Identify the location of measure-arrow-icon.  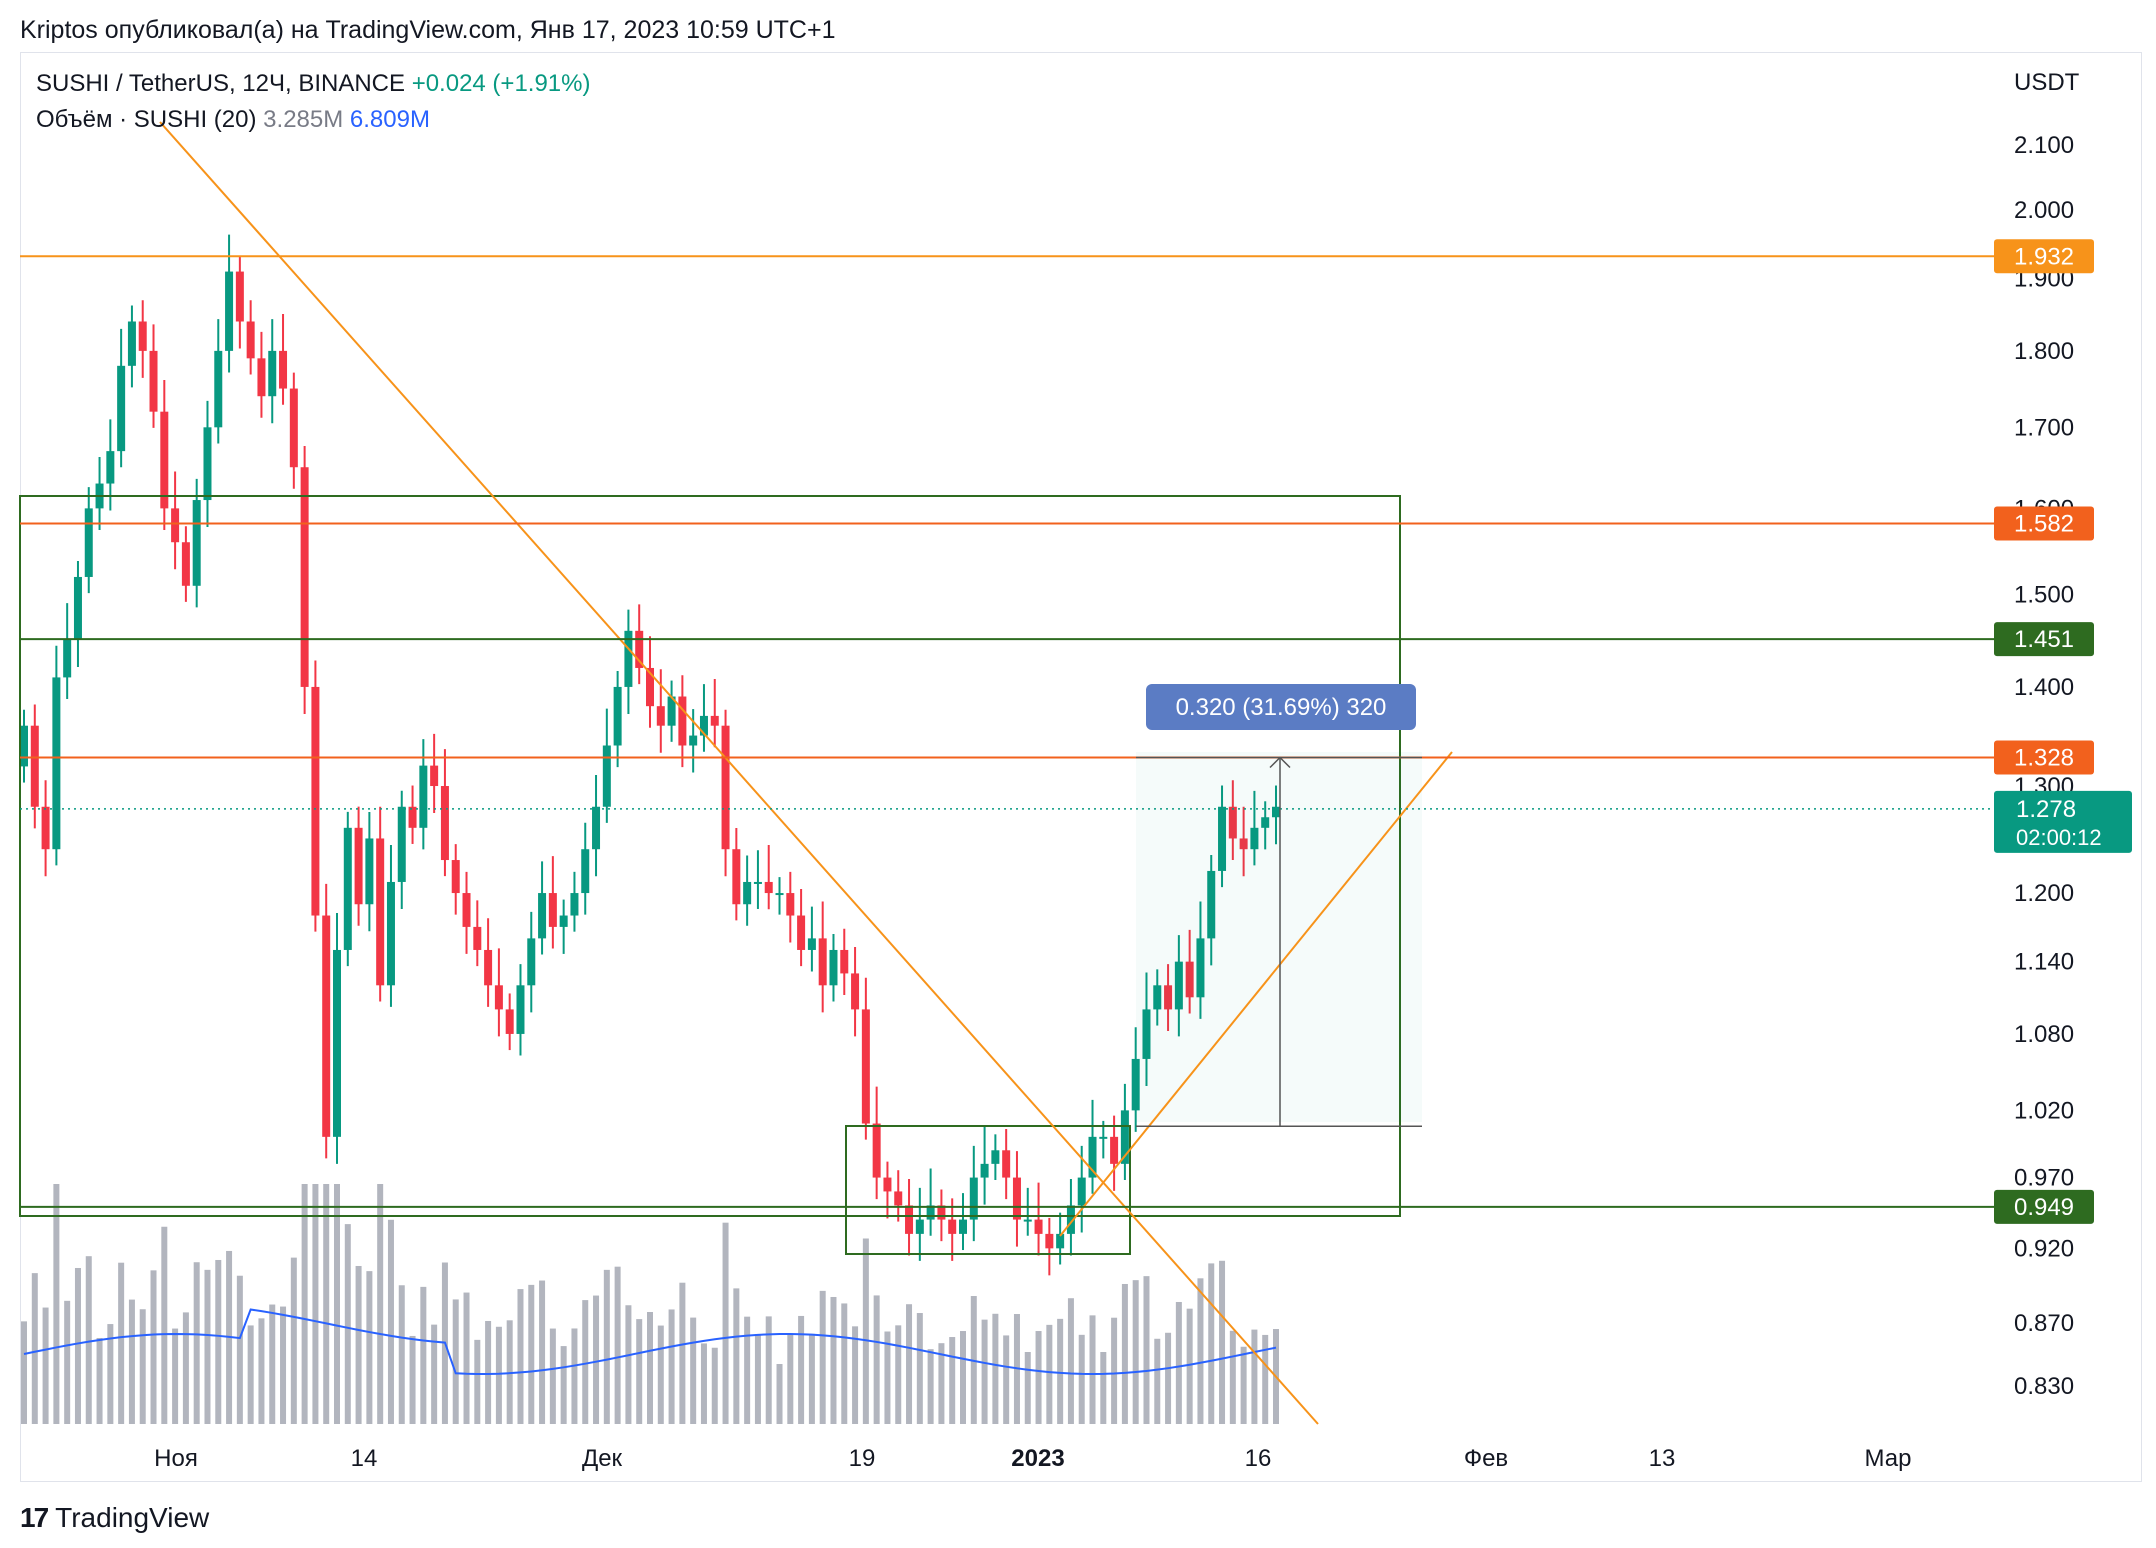
(1280, 762).